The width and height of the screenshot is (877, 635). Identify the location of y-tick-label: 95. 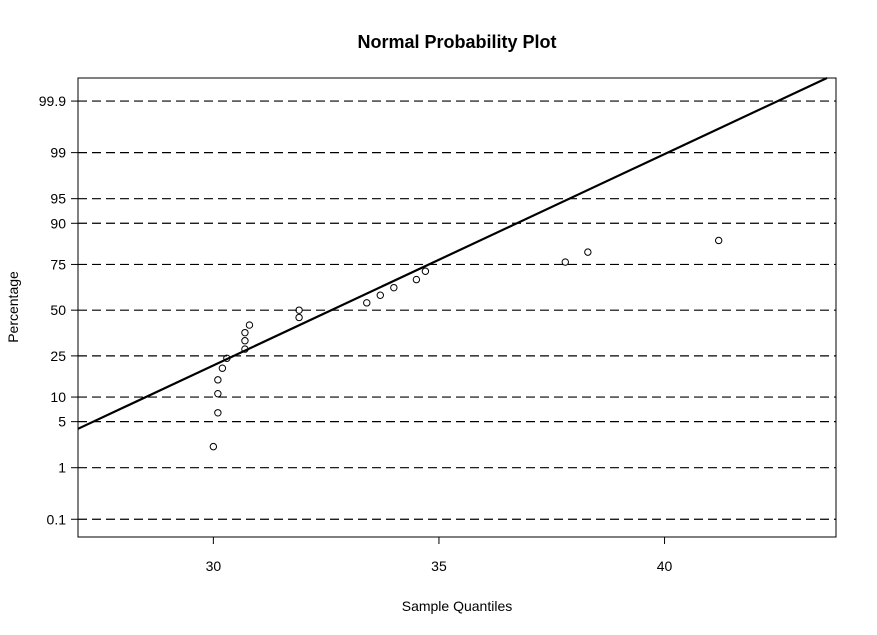
(58, 199).